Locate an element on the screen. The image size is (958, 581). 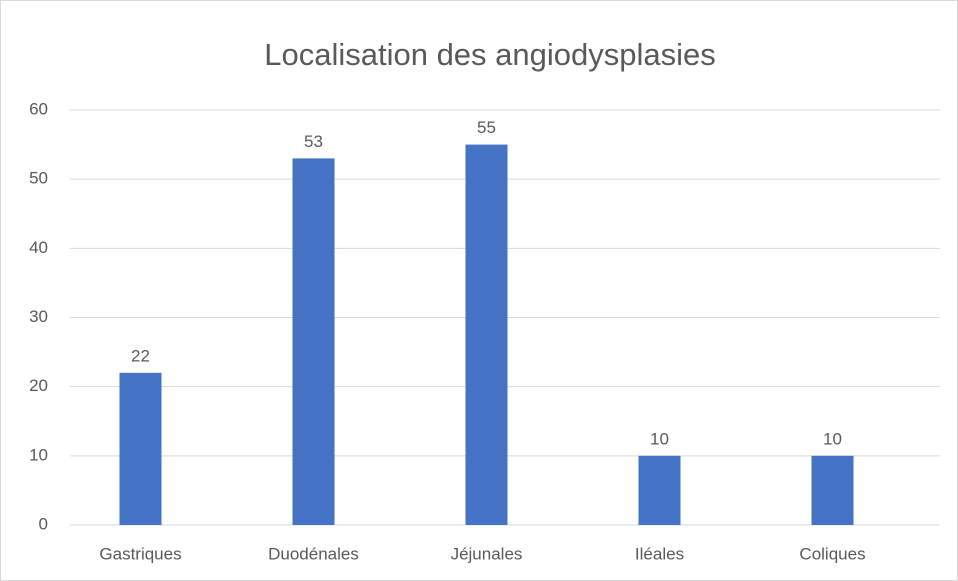
y-tick-label: 40 is located at coordinates (38, 247).